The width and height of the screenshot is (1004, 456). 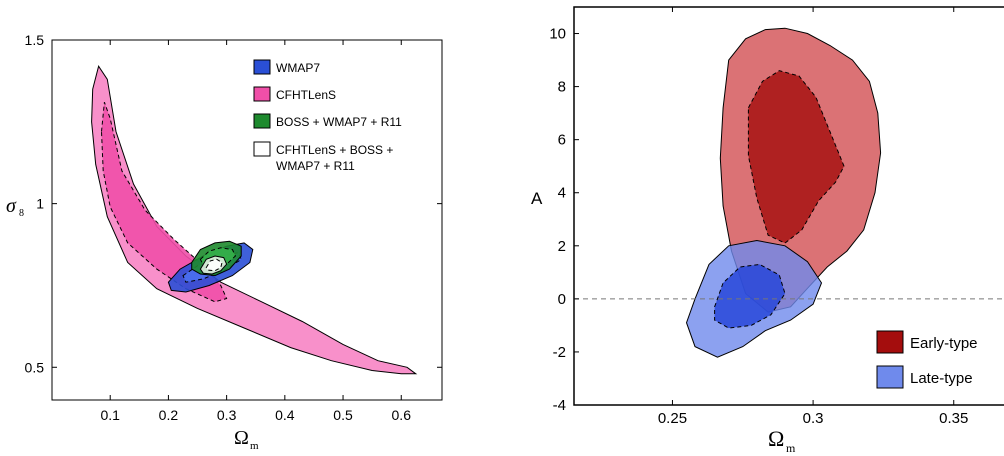 What do you see at coordinates (559, 405) in the screenshot?
I see `y-tick-label: -4` at bounding box center [559, 405].